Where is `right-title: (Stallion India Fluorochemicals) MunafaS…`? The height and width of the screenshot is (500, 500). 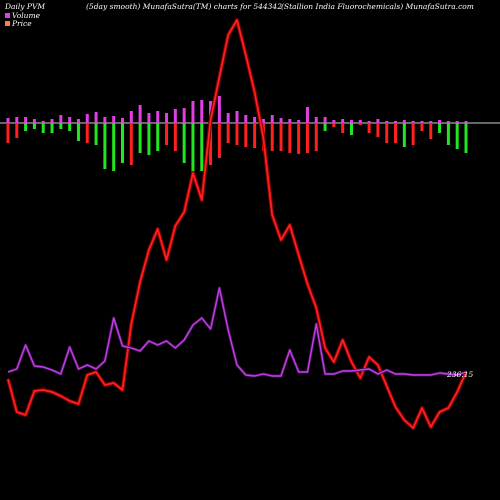
right-title: (Stallion India Fluorochemicals) MunafaS… is located at coordinates (377, 6).